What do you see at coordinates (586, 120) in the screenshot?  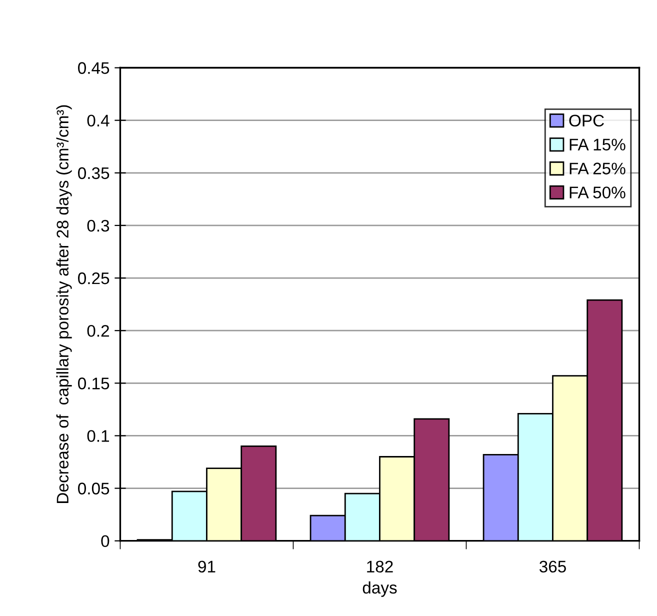 I see `legend-label: OPC` at bounding box center [586, 120].